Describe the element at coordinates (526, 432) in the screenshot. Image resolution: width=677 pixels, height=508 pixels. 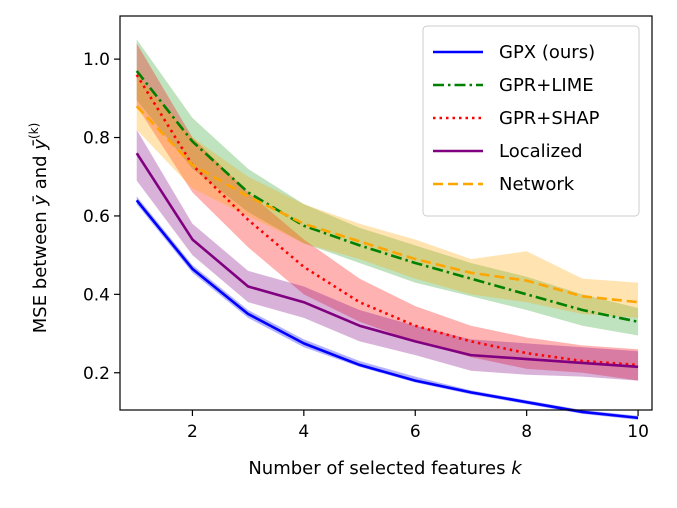
I see `x-tick-label-3: 8` at that location.